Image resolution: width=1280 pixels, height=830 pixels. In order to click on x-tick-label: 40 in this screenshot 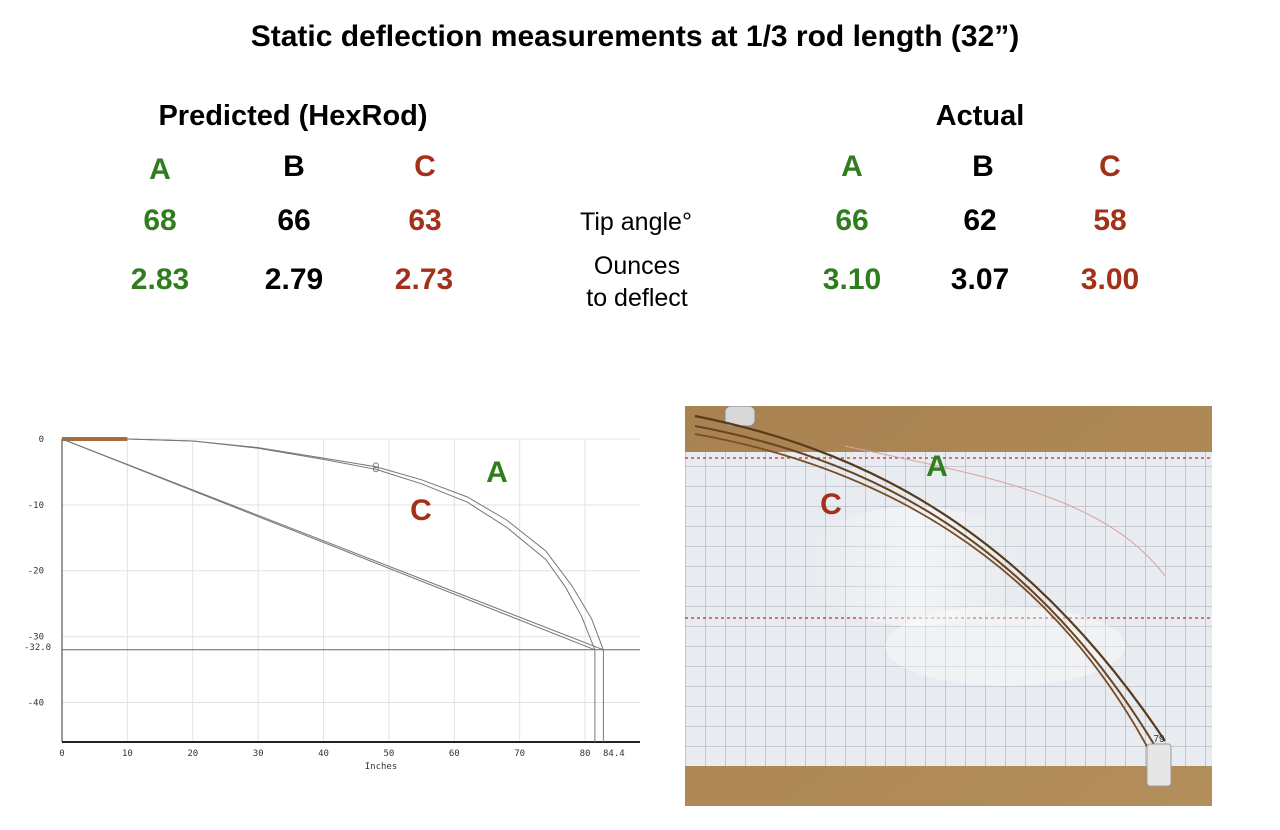, I will do `click(323, 754)`.